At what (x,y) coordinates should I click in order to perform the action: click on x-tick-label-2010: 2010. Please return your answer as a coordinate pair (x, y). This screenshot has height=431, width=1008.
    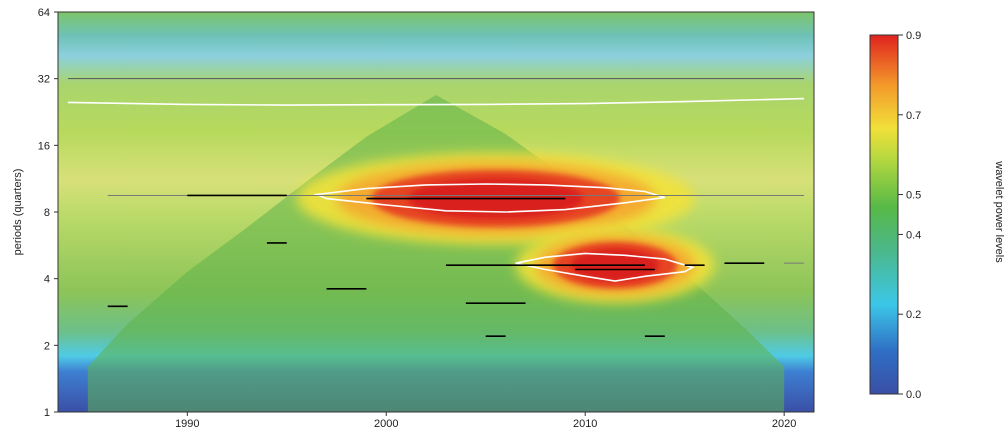
    Looking at the image, I should click on (585, 424).